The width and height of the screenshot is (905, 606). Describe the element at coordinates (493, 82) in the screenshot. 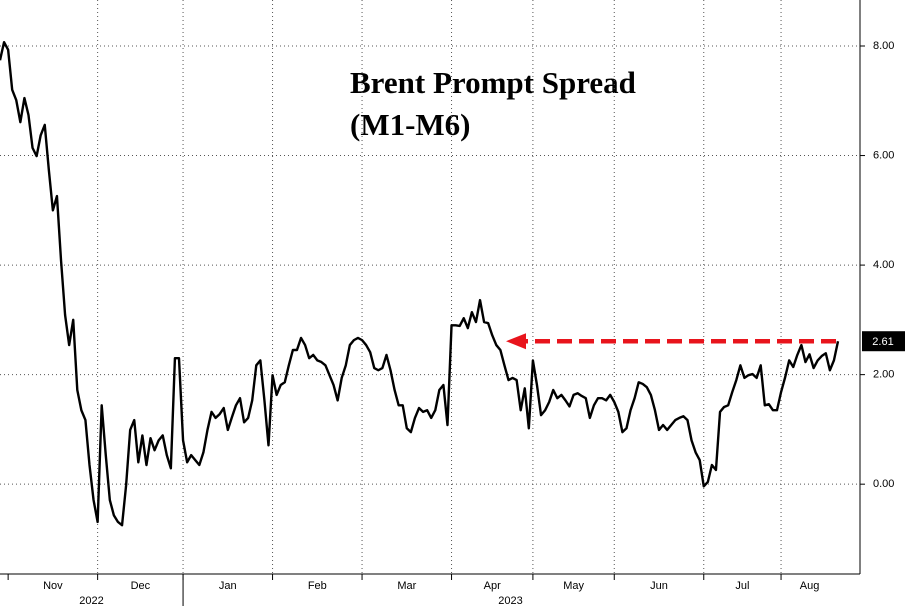

I see `chart-title: Brent Prompt Spread` at that location.